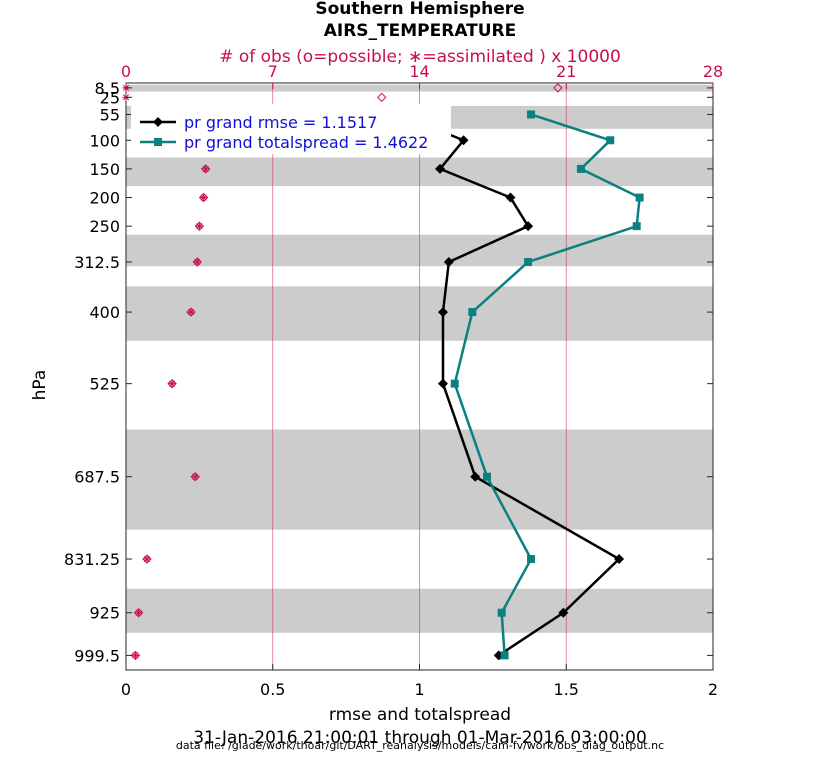 This screenshot has width=840, height=763. I want to click on y-tick-label-1: 25, so click(110, 97).